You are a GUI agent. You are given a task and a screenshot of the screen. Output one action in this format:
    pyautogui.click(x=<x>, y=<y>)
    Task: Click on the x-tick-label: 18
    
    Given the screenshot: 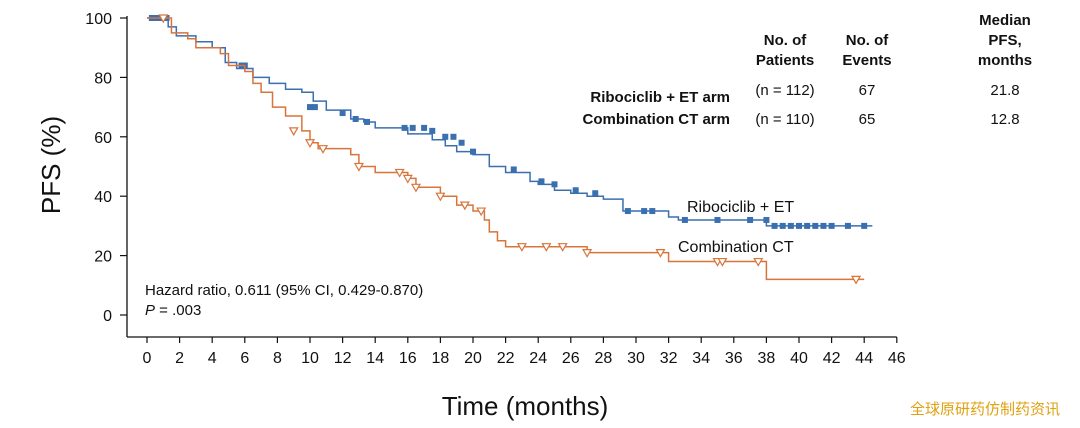 What is the action you would take?
    pyautogui.click(x=441, y=358)
    